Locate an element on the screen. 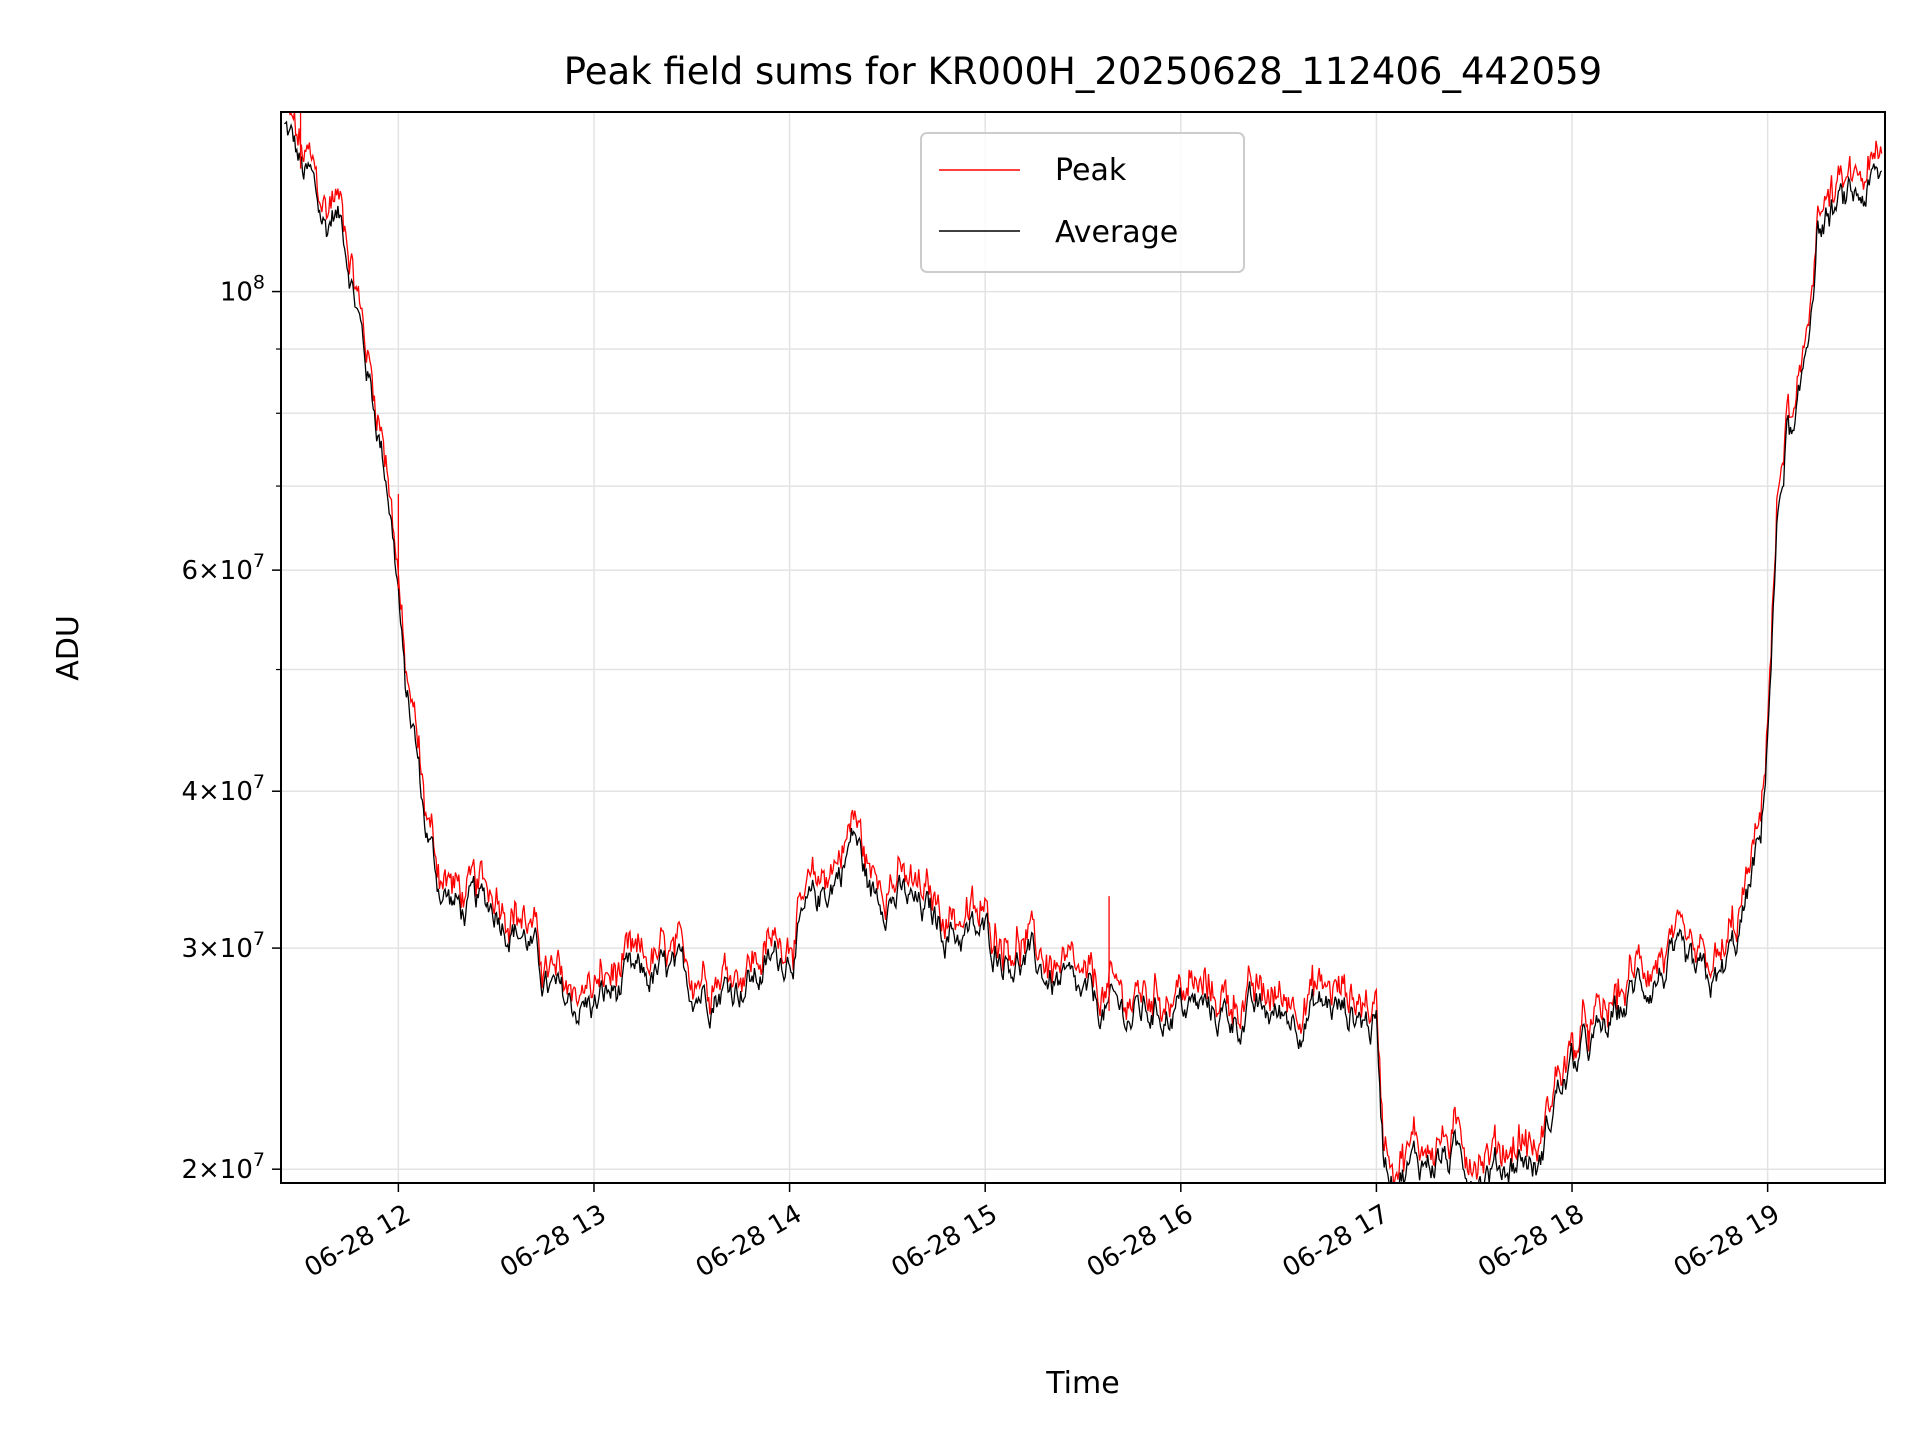 The width and height of the screenshot is (1920, 1440). y-tick-label: 6×107 is located at coordinates (223, 568).